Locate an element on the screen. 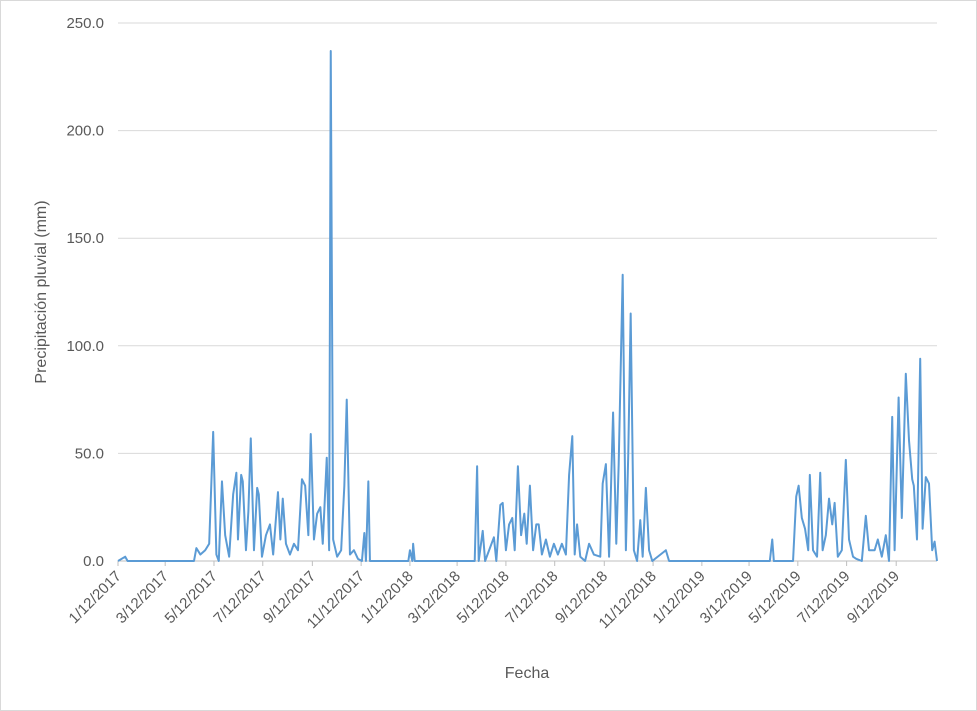 Image resolution: width=977 pixels, height=711 pixels. y-tick-label: 250.0 is located at coordinates (85, 23).